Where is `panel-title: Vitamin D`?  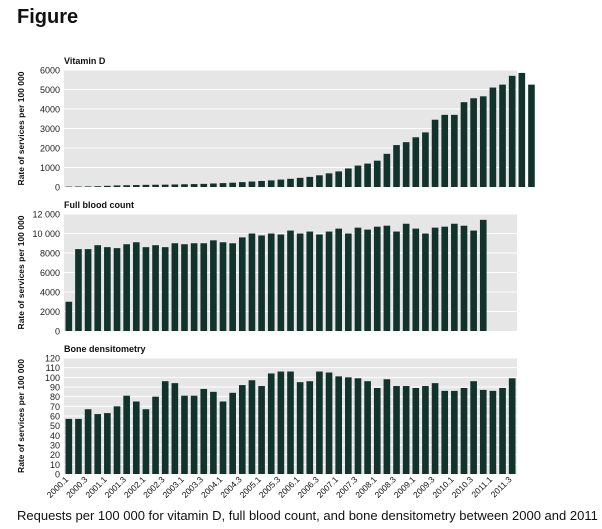
panel-title: Vitamin D is located at coordinates (85, 61).